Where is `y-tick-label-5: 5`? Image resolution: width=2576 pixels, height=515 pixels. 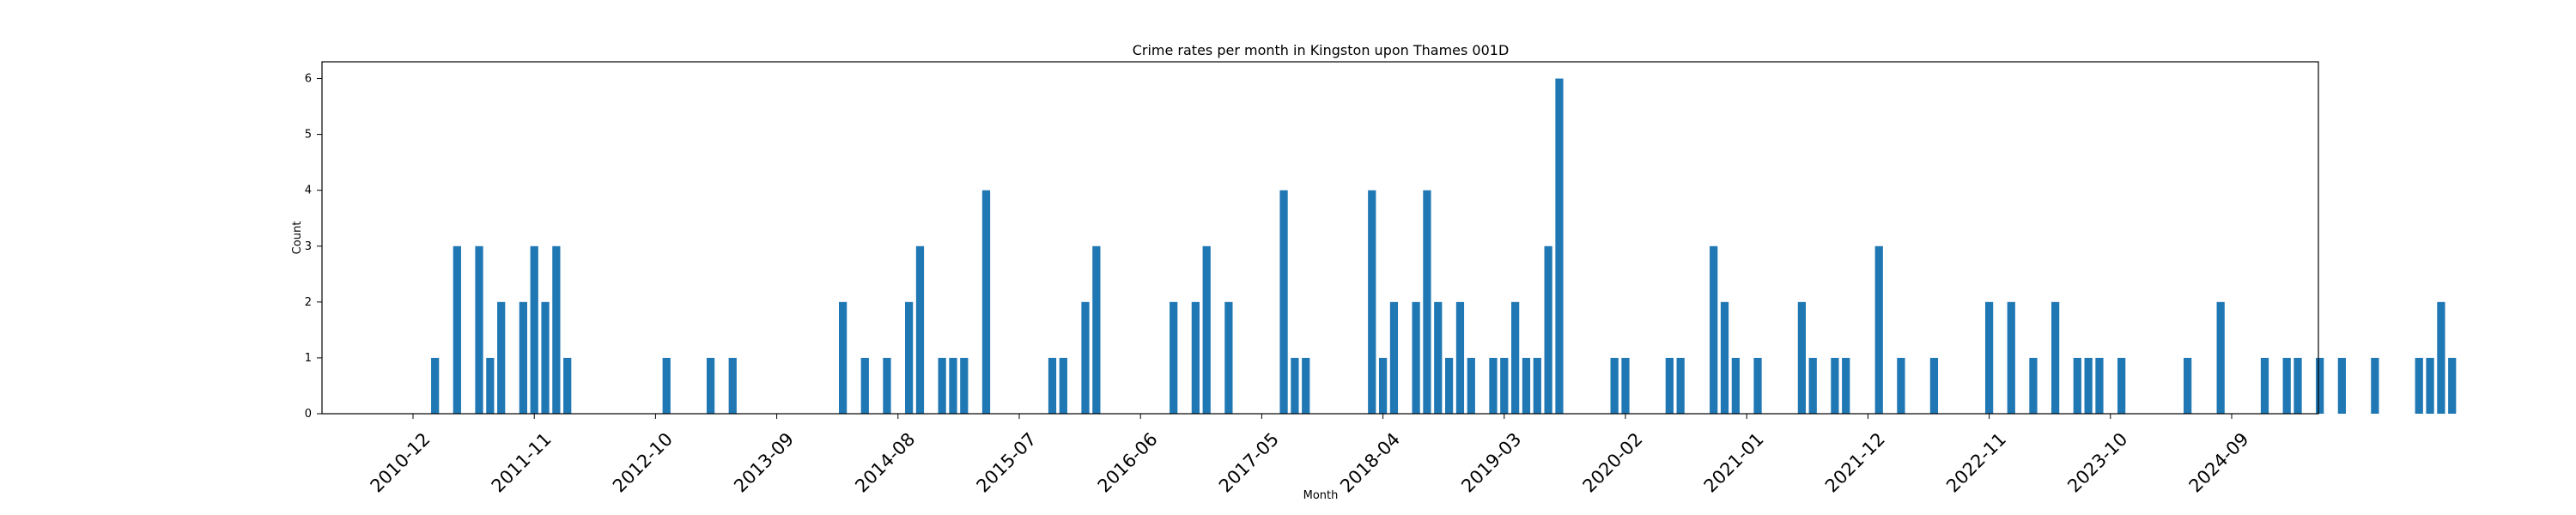 y-tick-label-5: 5 is located at coordinates (308, 135).